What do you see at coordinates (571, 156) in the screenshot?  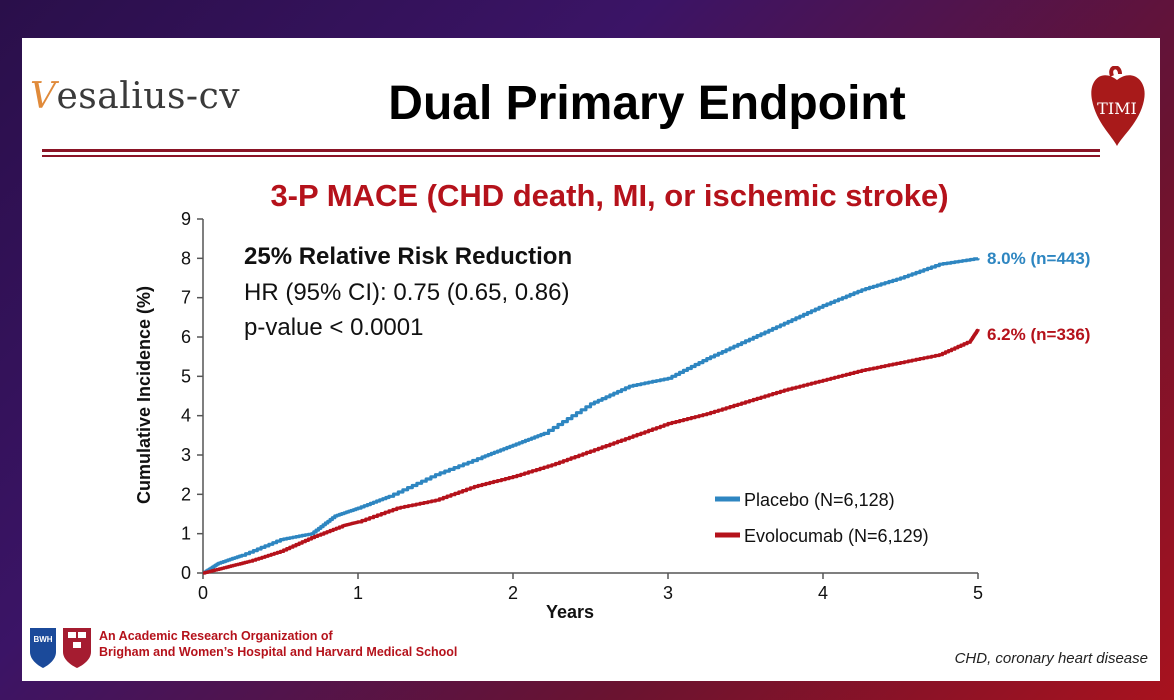 I see `header-rule-bottom` at bounding box center [571, 156].